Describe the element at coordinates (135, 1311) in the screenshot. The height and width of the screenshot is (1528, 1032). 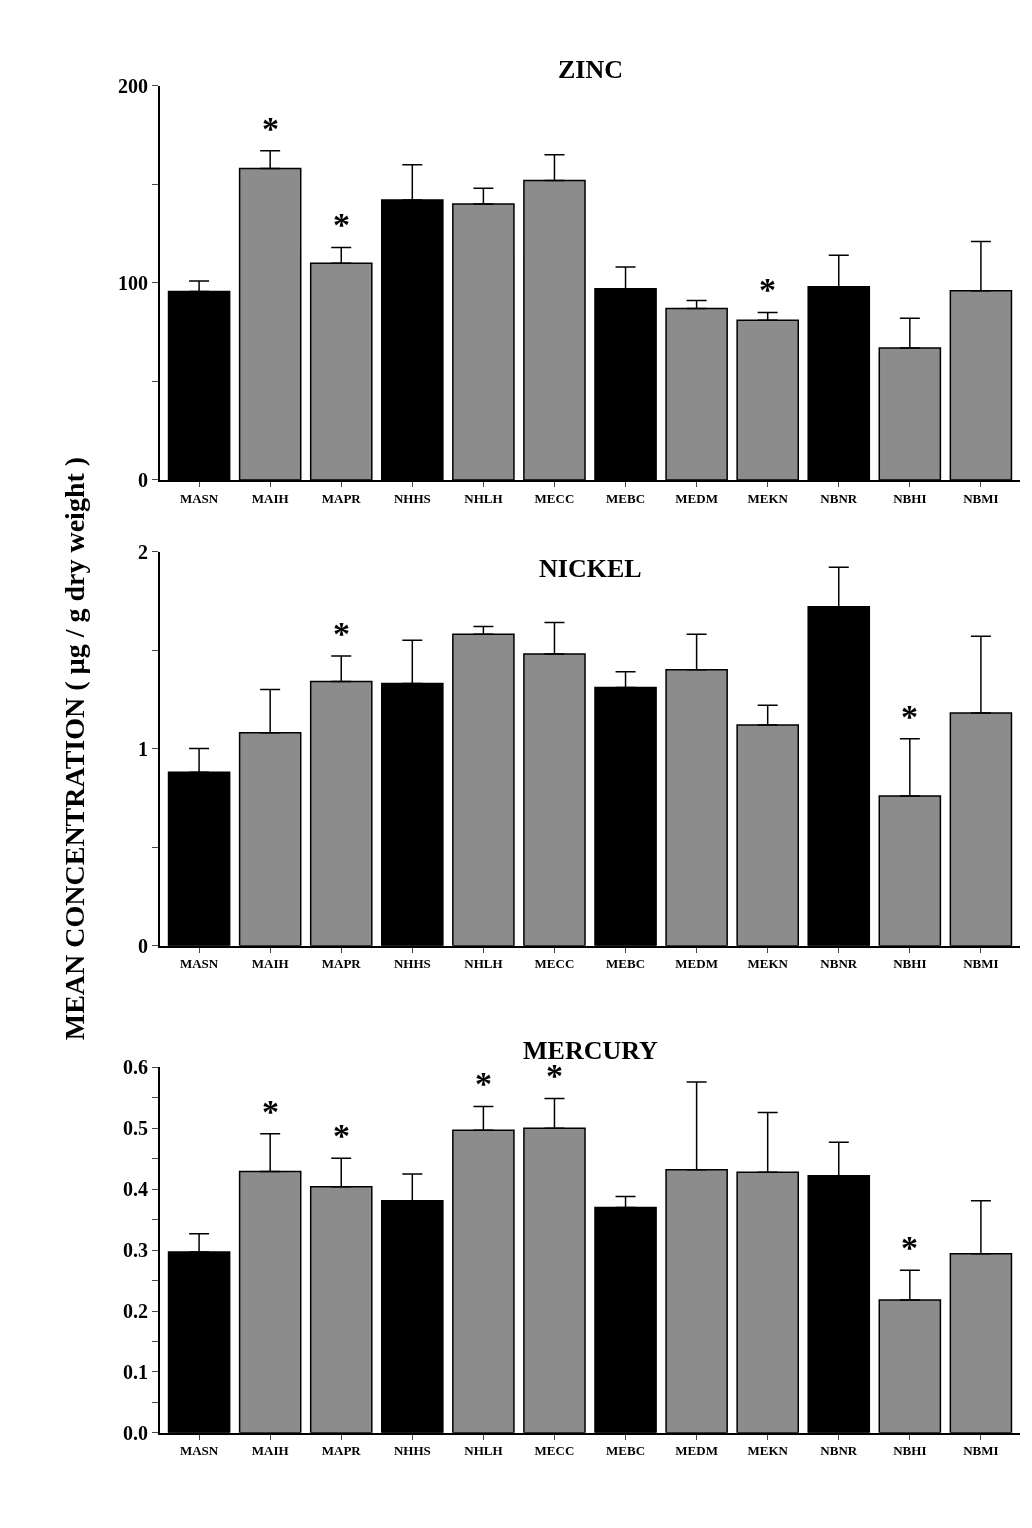
I see `y-tick-label: 0.2` at that location.